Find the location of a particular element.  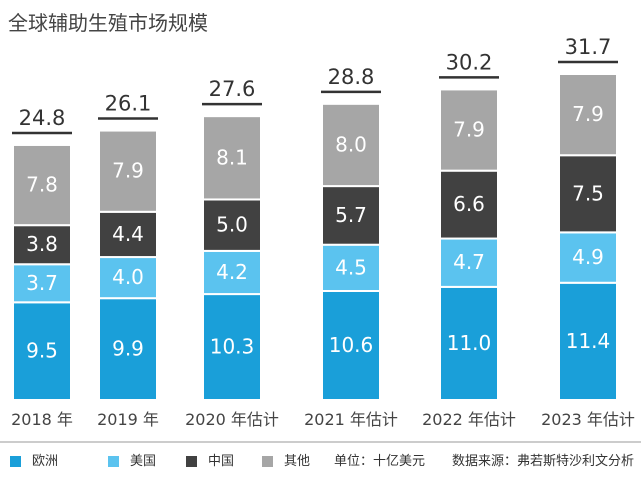

data-label: 5.7 is located at coordinates (351, 215).